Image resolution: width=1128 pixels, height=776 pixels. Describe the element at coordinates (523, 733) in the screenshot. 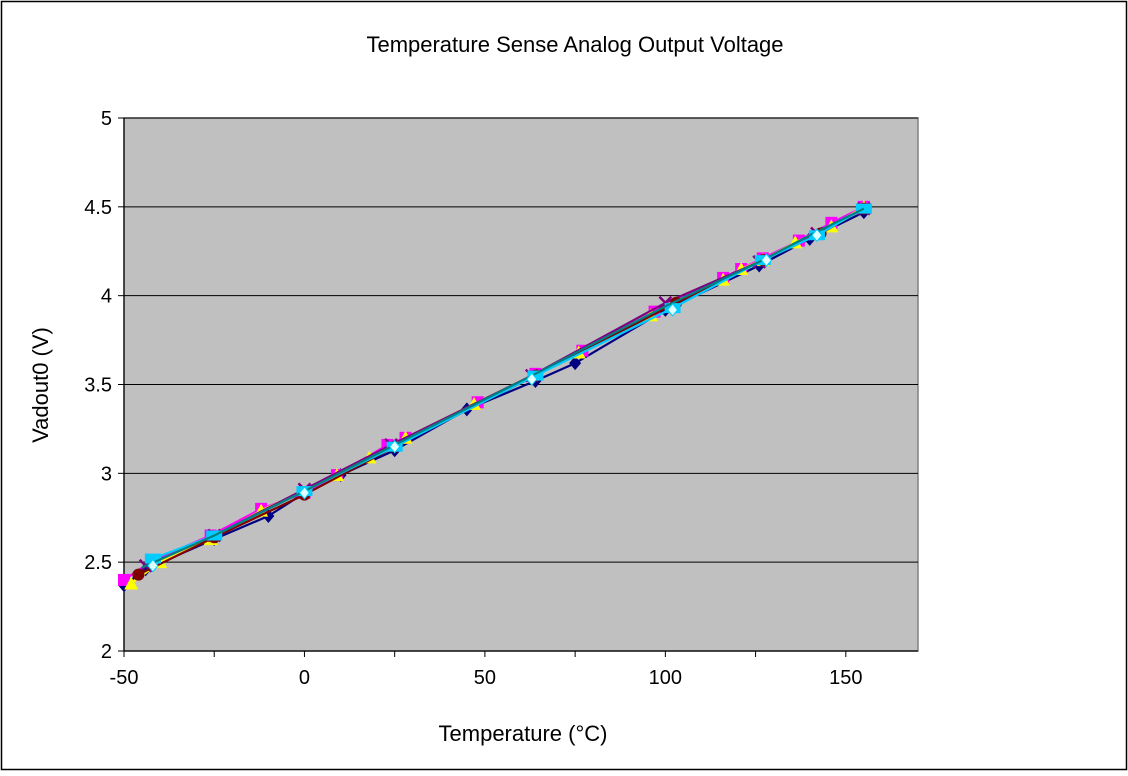

I see `x-axis-title: Temperature (°C)` at that location.